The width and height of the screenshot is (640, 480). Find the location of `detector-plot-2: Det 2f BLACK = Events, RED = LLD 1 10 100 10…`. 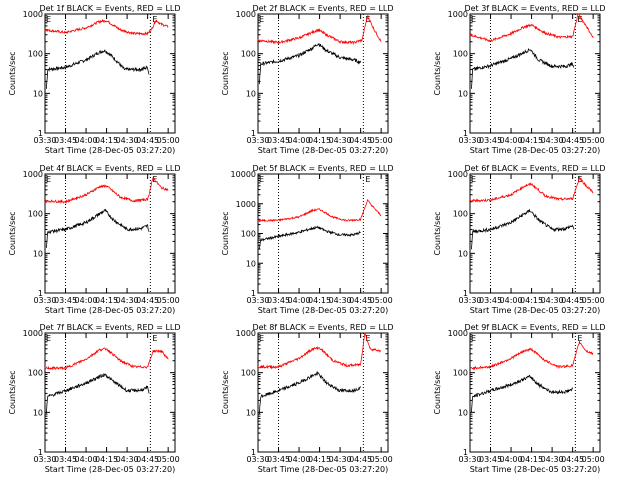

detector-plot-2: Det 2f BLACK = Events, RED = LLD 1 10 100 10… is located at coordinates (307, 79).